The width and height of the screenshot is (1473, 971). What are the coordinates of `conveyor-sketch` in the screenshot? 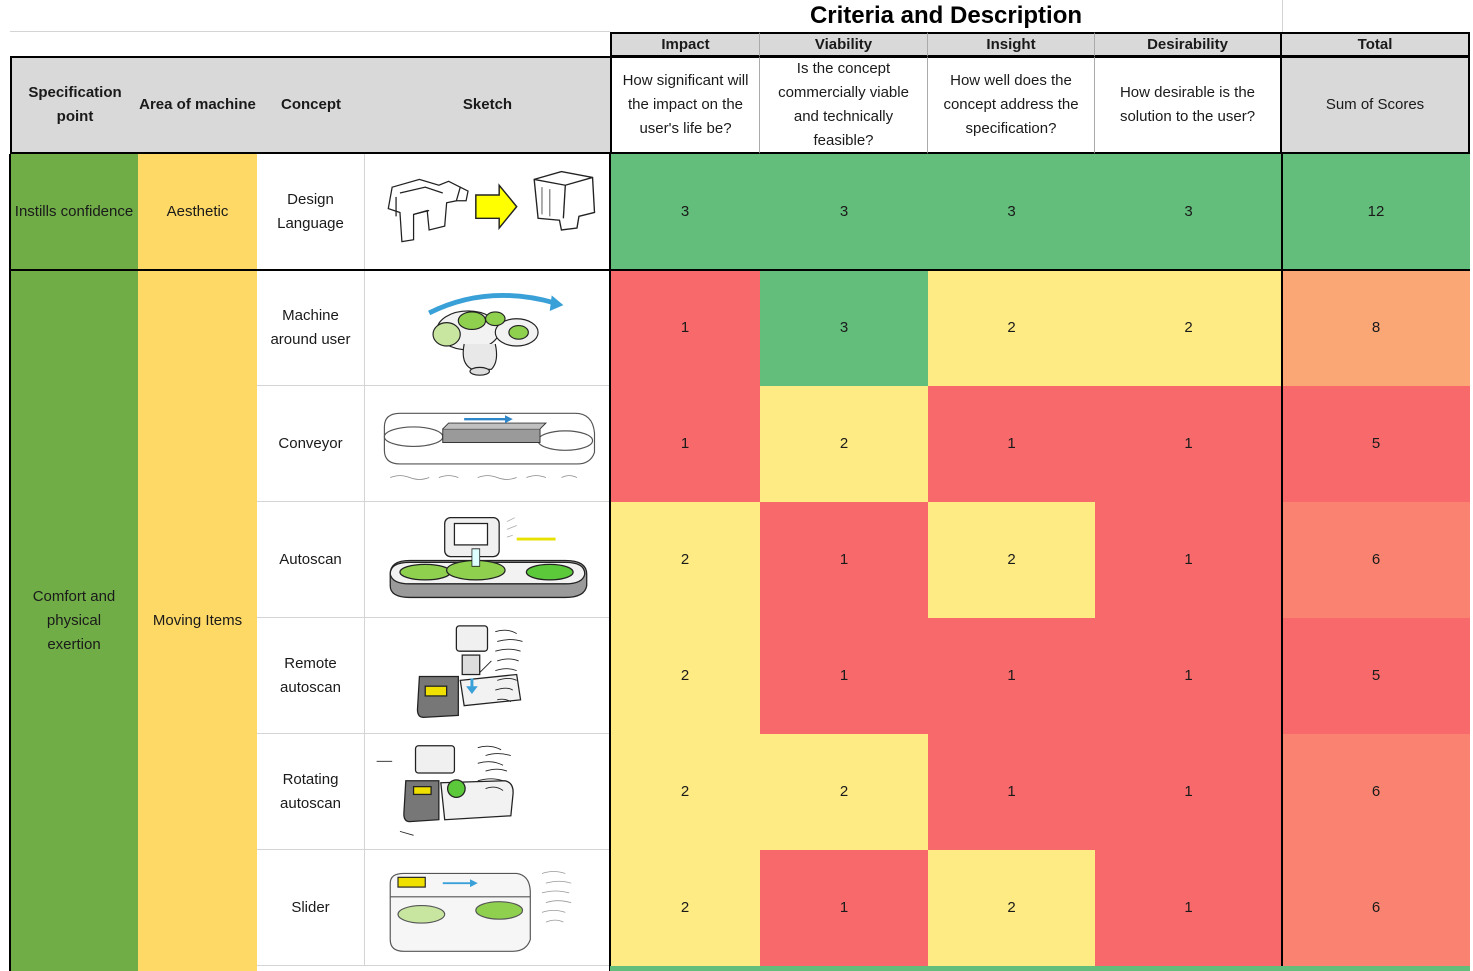 It's located at (487, 444).